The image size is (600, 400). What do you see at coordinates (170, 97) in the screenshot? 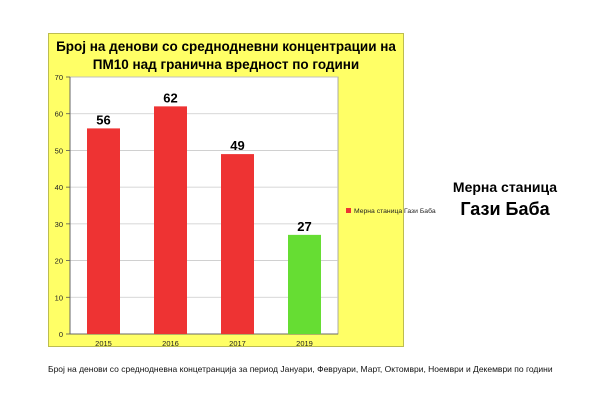
I see `data-label-2016: 62` at bounding box center [170, 97].